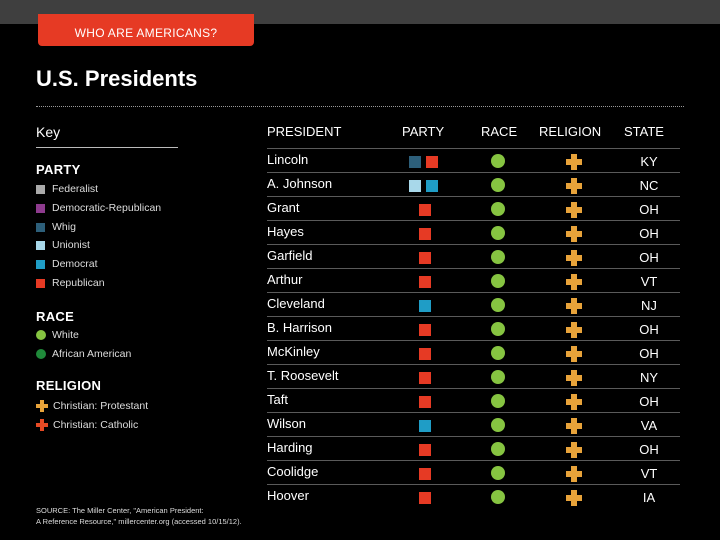  Describe the element at coordinates (71, 245) in the screenshot. I see `key-label: Unionist` at that location.